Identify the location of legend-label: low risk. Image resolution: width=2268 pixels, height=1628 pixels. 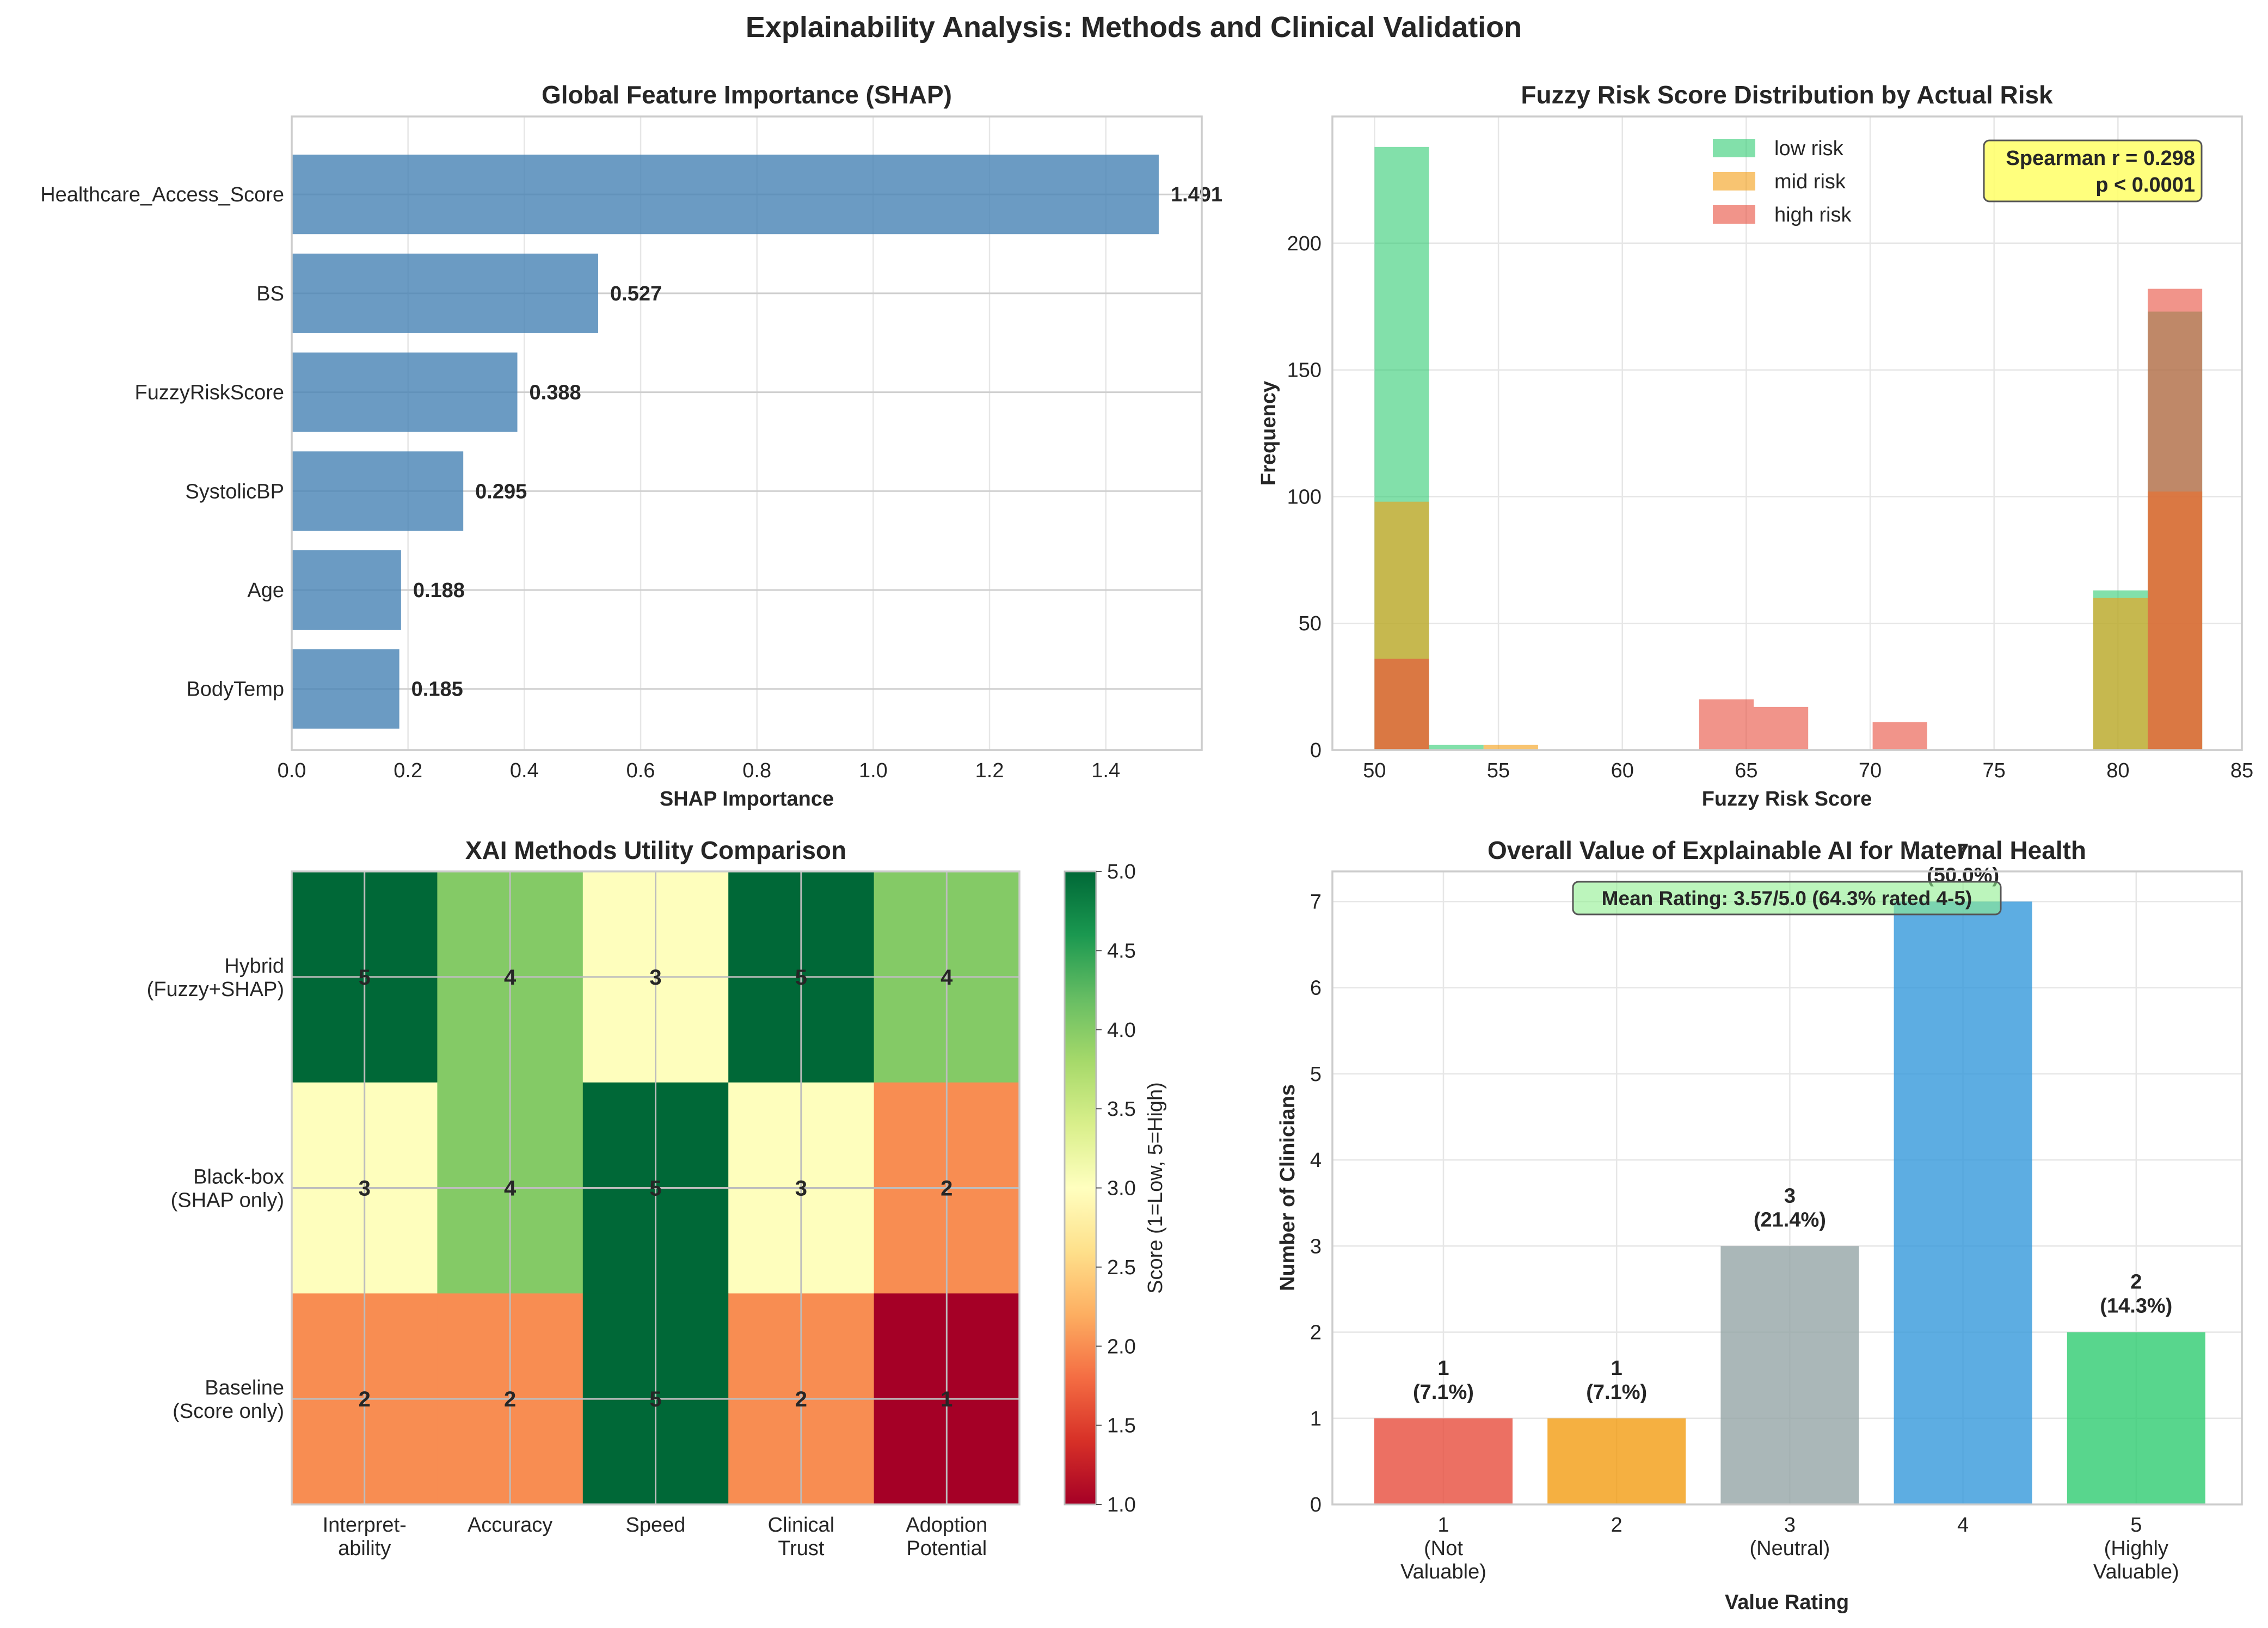
(1809, 148).